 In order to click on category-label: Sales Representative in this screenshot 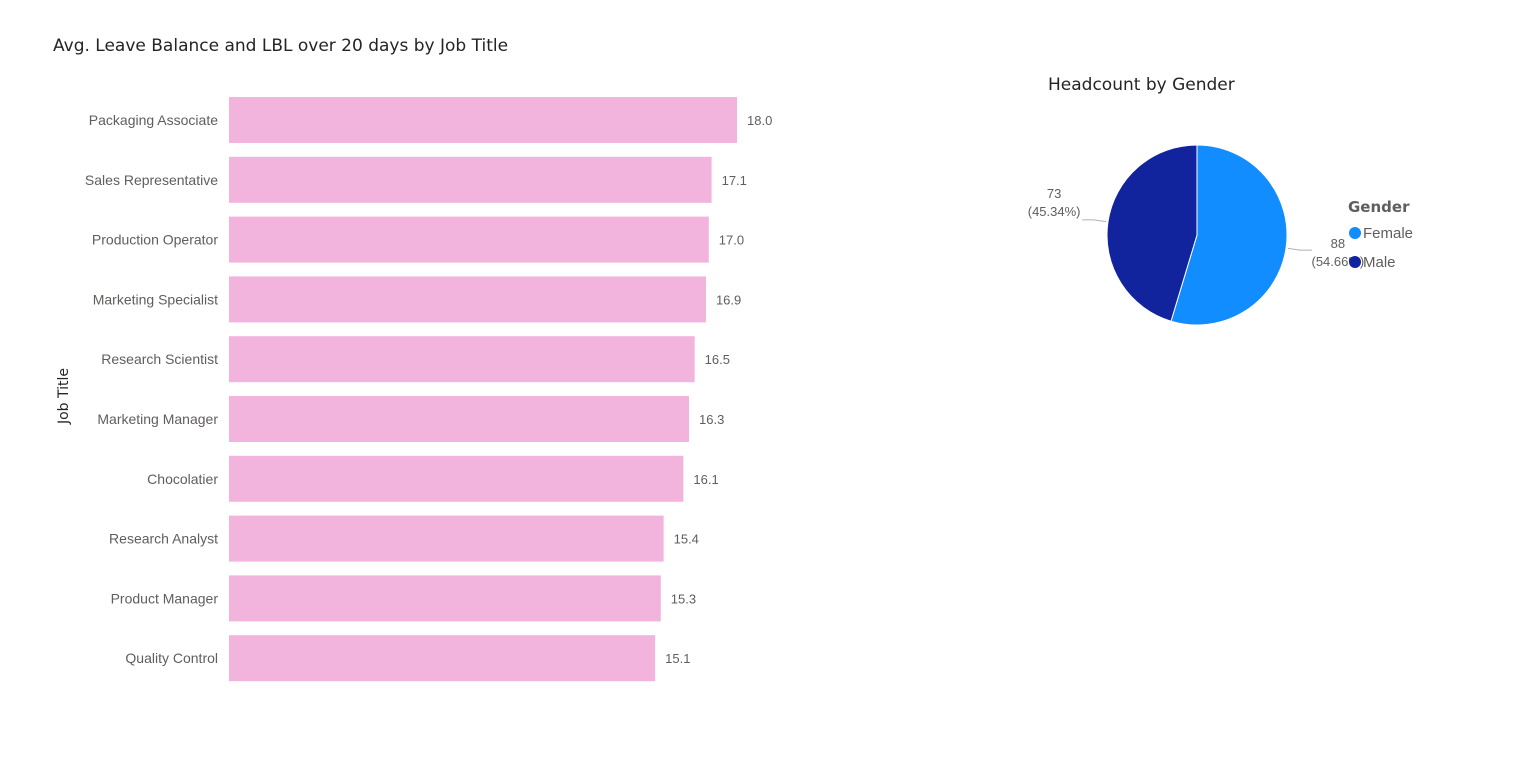, I will do `click(151, 180)`.